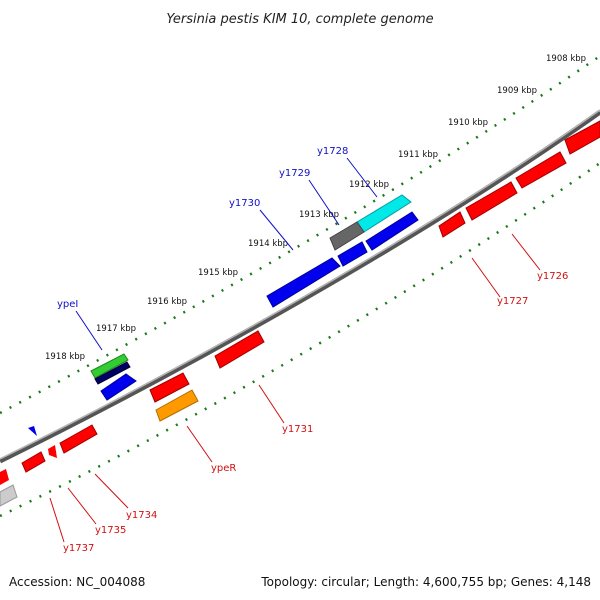 This screenshot has height=600, width=600. What do you see at coordinates (9, 495) in the screenshot?
I see `gene-lightgray` at bounding box center [9, 495].